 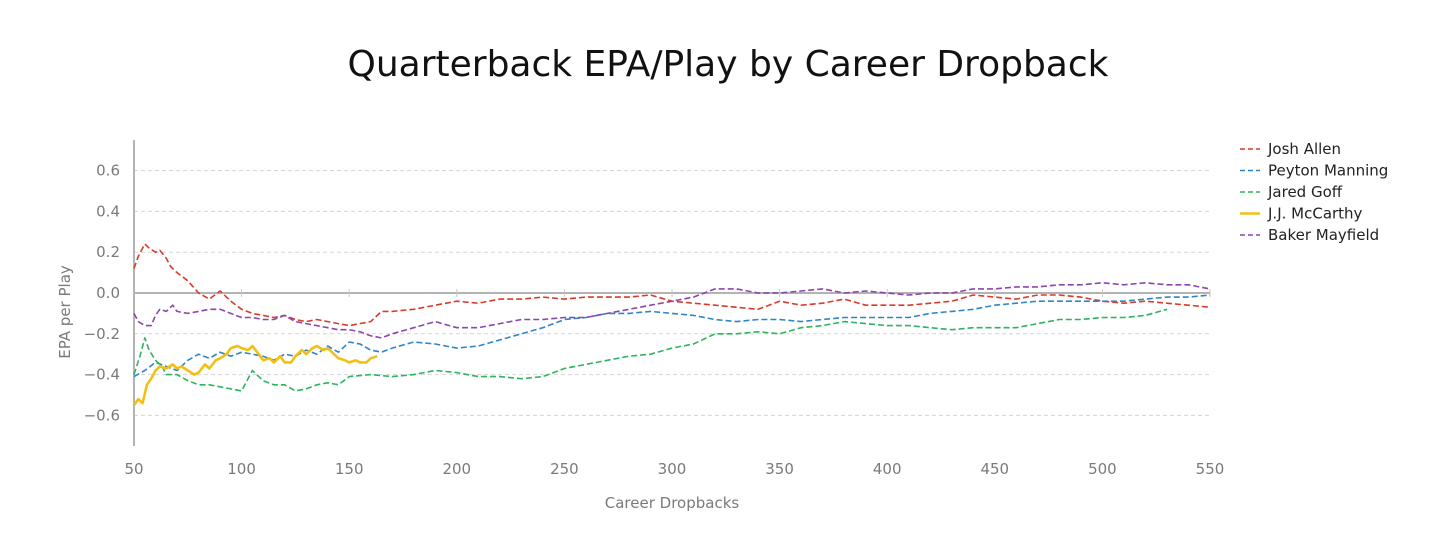 I want to click on x-tick-label: 200, so click(x=456, y=469).